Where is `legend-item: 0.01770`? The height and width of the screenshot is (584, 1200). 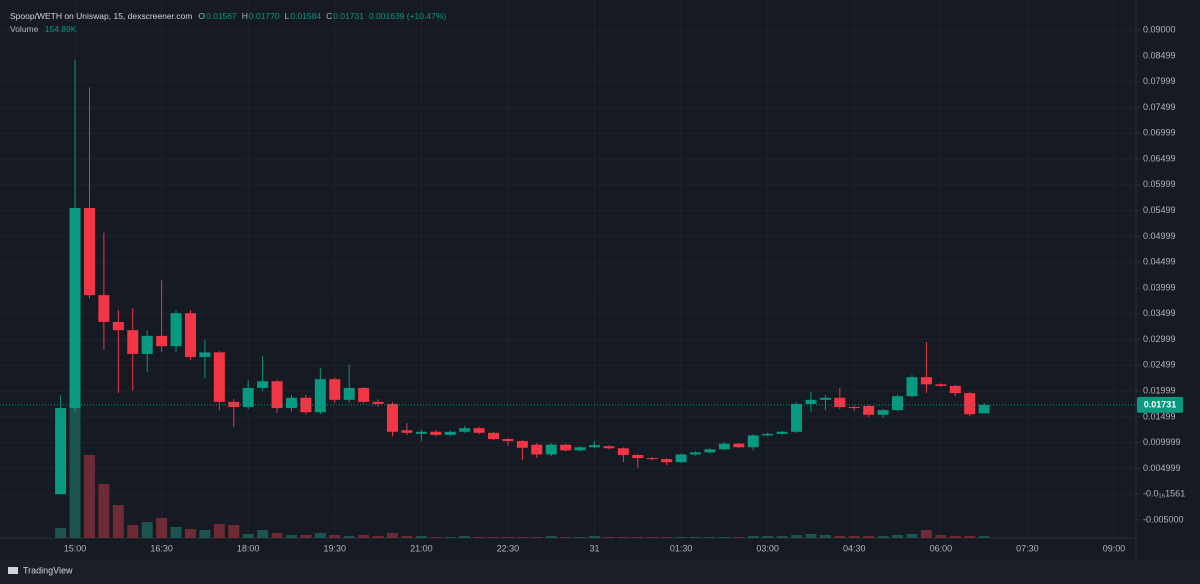
legend-item: 0.01770 is located at coordinates (264, 16).